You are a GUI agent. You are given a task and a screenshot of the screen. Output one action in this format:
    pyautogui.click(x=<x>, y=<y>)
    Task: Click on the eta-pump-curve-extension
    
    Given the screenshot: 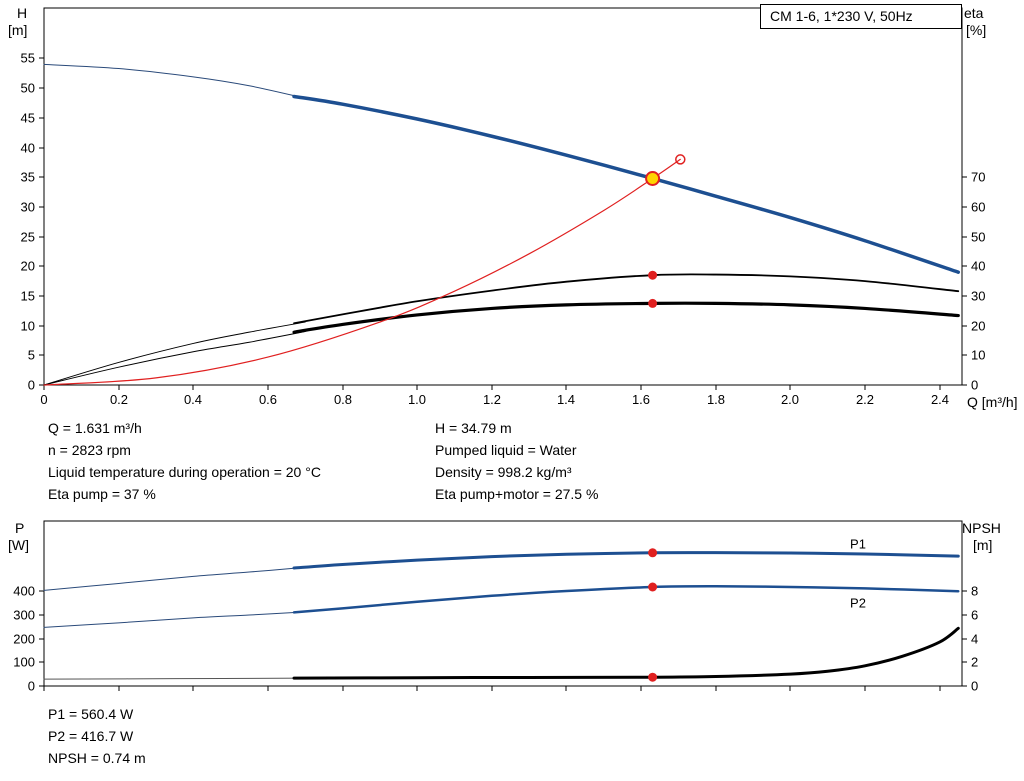 What is the action you would take?
    pyautogui.click(x=174, y=353)
    